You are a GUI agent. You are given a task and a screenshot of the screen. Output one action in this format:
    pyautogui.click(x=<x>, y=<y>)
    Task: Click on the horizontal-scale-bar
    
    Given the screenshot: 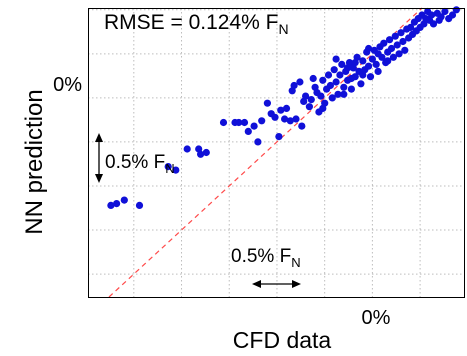 What is the action you would take?
    pyautogui.click(x=276, y=284)
    